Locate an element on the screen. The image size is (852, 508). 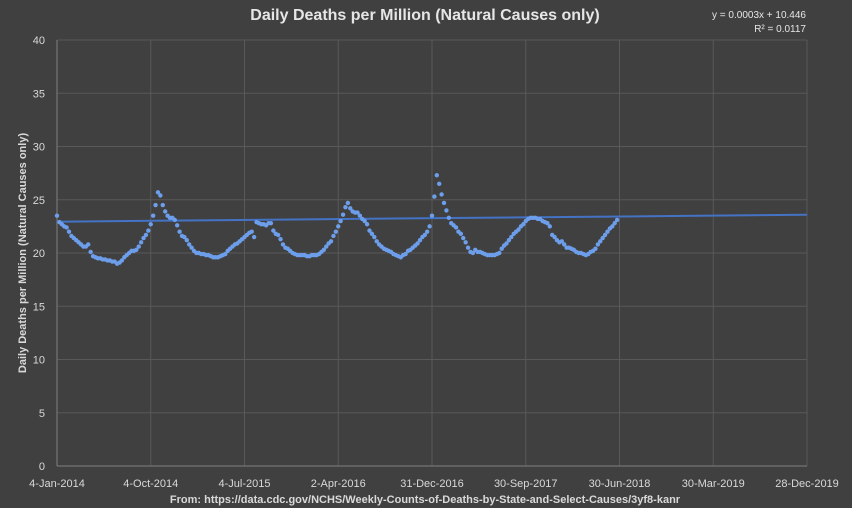
x-tick-label: 2-Apr-2016 is located at coordinates (338, 484).